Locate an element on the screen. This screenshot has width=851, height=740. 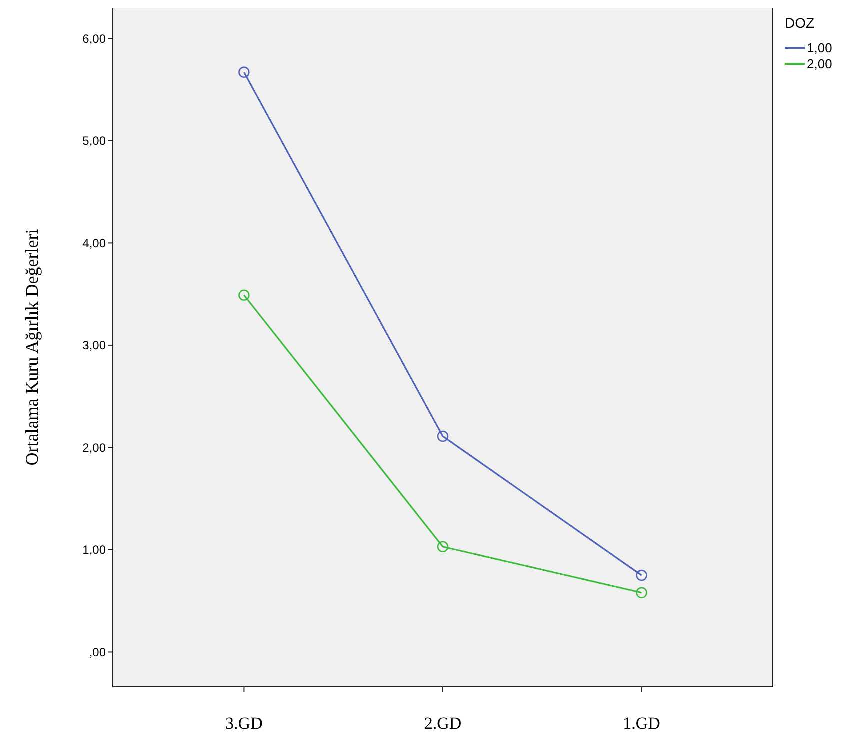
y-tick-label: 4,00 is located at coordinates (94, 243).